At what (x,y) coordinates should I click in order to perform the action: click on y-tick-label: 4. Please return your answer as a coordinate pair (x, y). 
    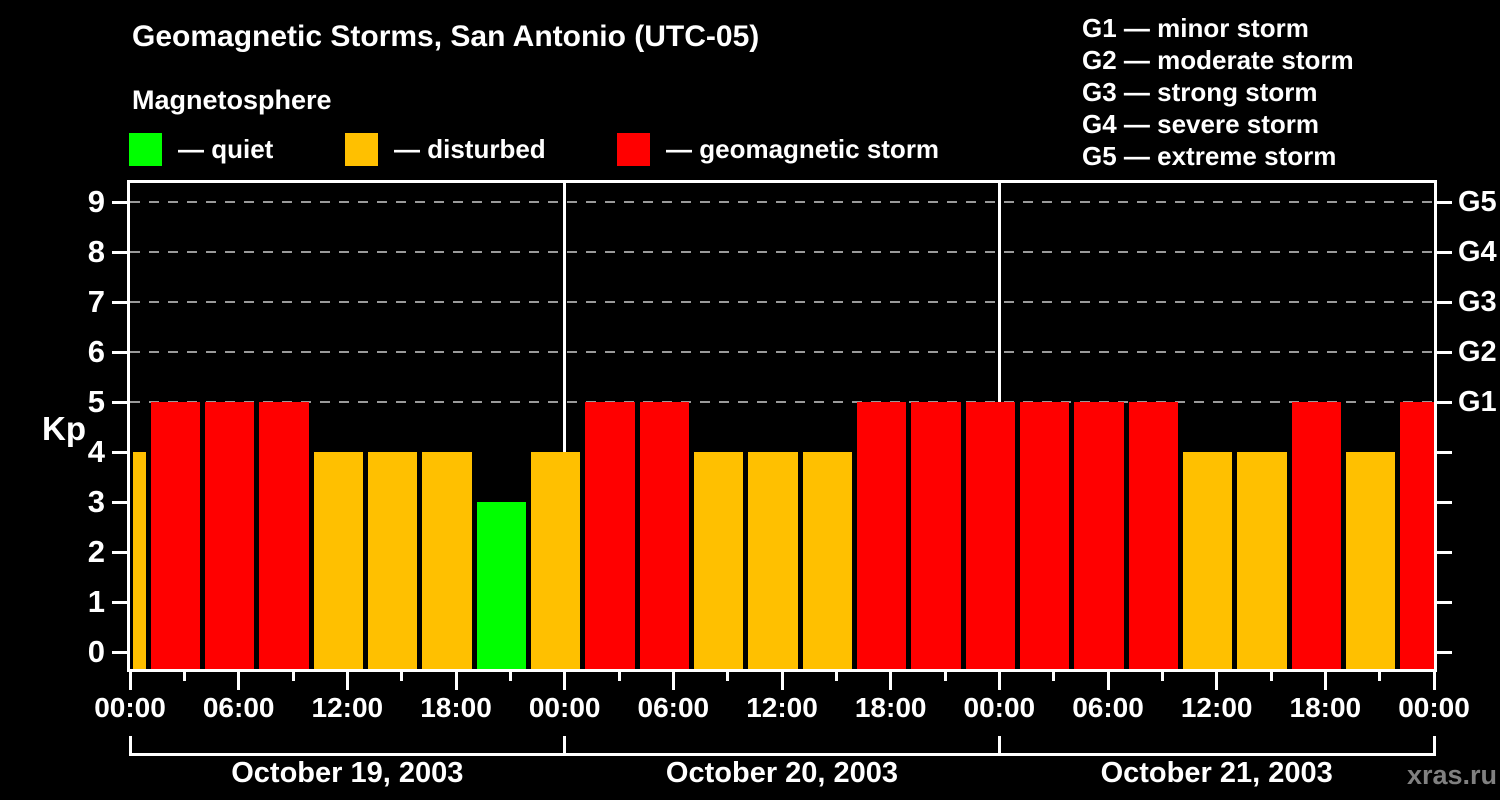
    Looking at the image, I should click on (96, 451).